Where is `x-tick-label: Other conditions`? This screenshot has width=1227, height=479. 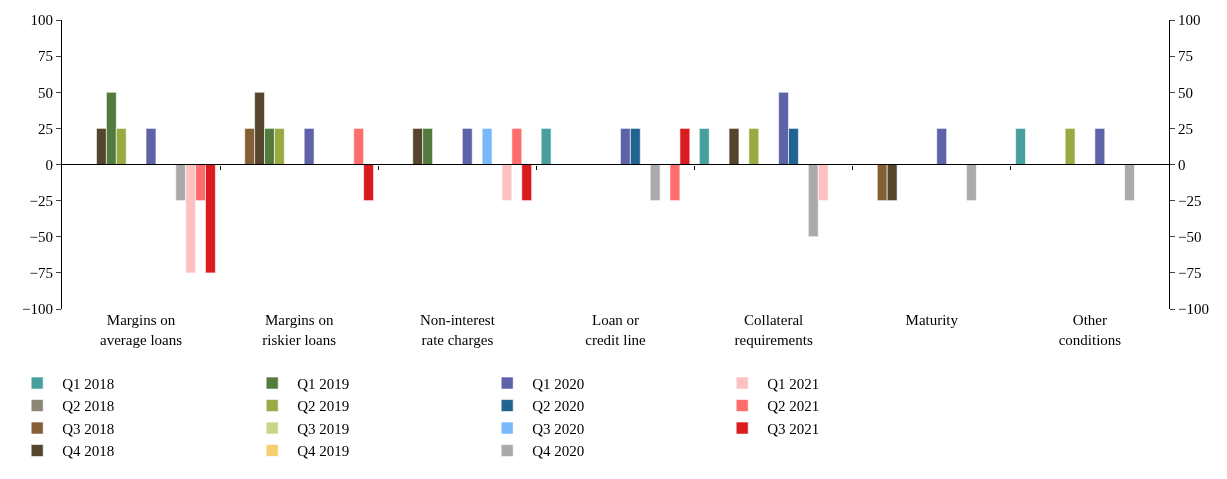 x-tick-label: Other conditions is located at coordinates (1090, 330).